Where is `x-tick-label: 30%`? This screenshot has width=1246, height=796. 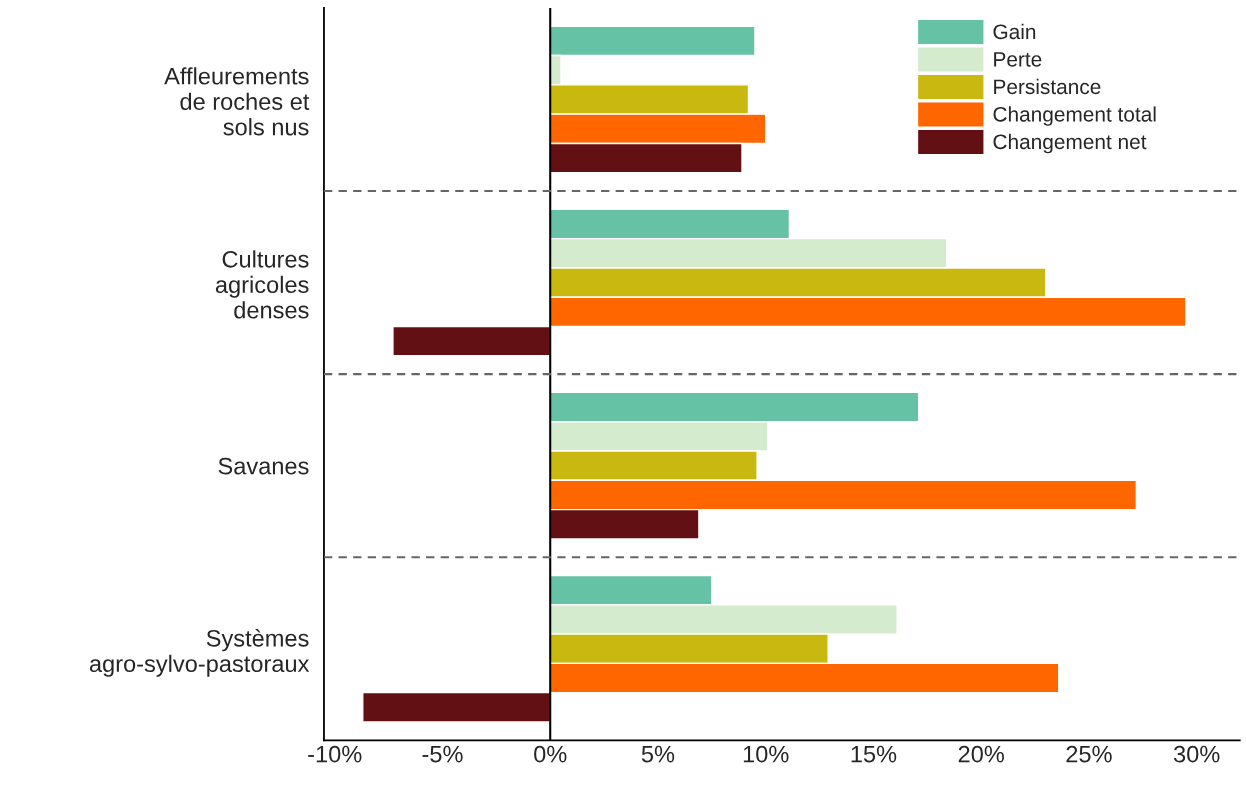 x-tick-label: 30% is located at coordinates (1196, 754).